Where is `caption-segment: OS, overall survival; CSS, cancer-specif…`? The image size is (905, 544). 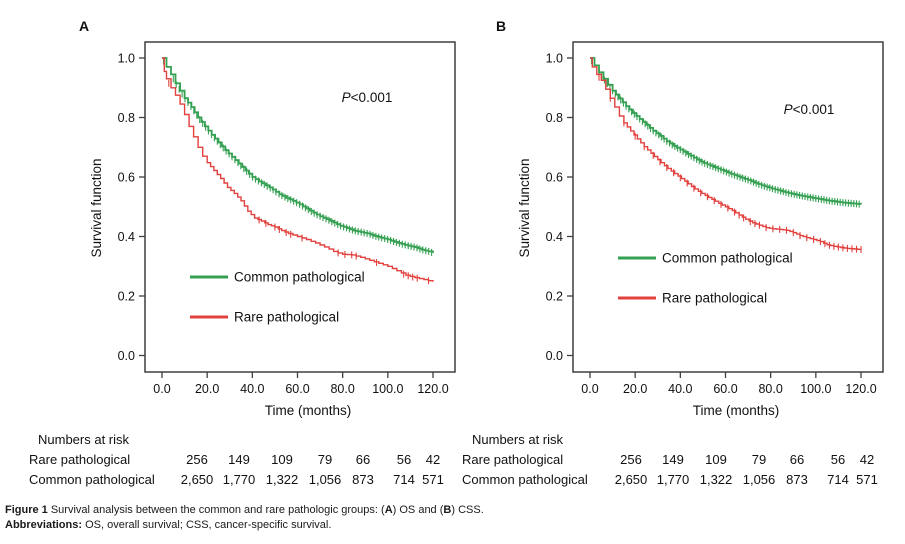
caption-segment: OS, overall survival; CSS, cancer-specif… is located at coordinates (208, 525).